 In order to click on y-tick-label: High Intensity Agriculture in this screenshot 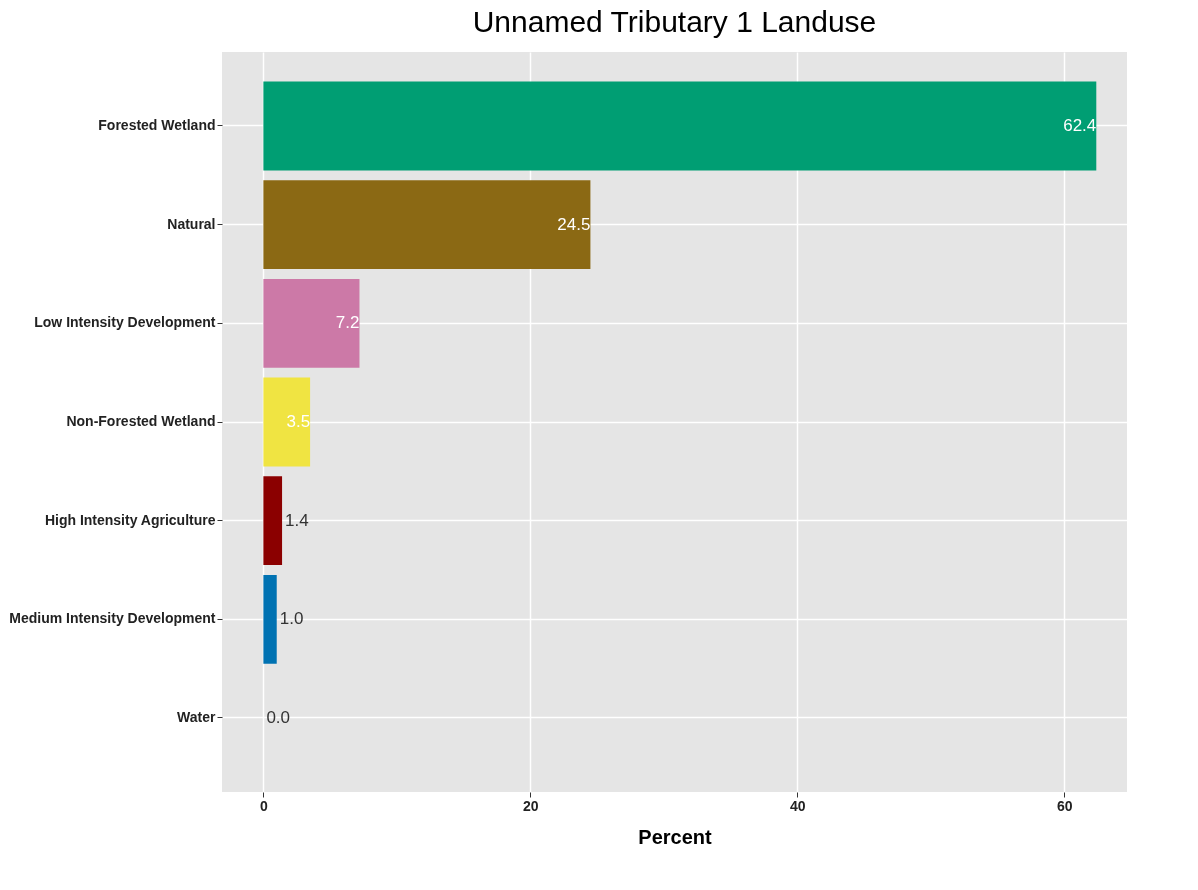, I will do `click(130, 519)`.